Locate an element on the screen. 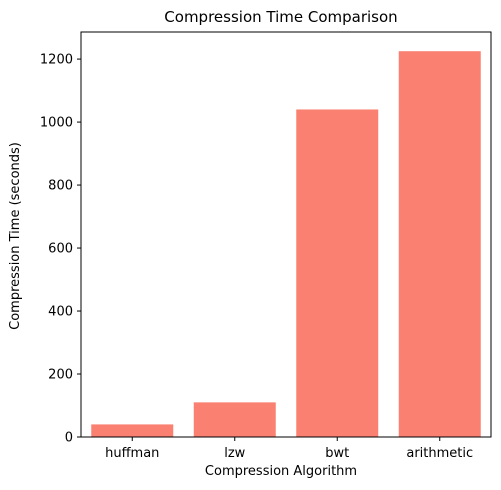 The width and height of the screenshot is (501, 490). bar-bwt is located at coordinates (337, 273).